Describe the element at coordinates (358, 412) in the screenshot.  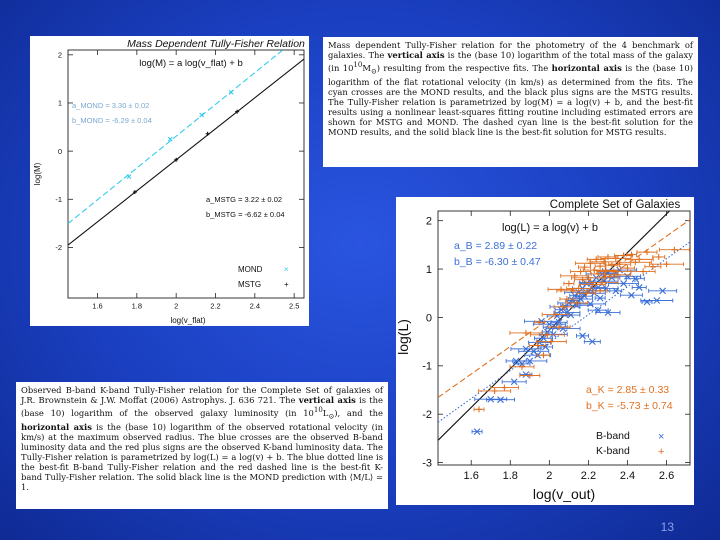
I see `caption-text: ), and the` at that location.